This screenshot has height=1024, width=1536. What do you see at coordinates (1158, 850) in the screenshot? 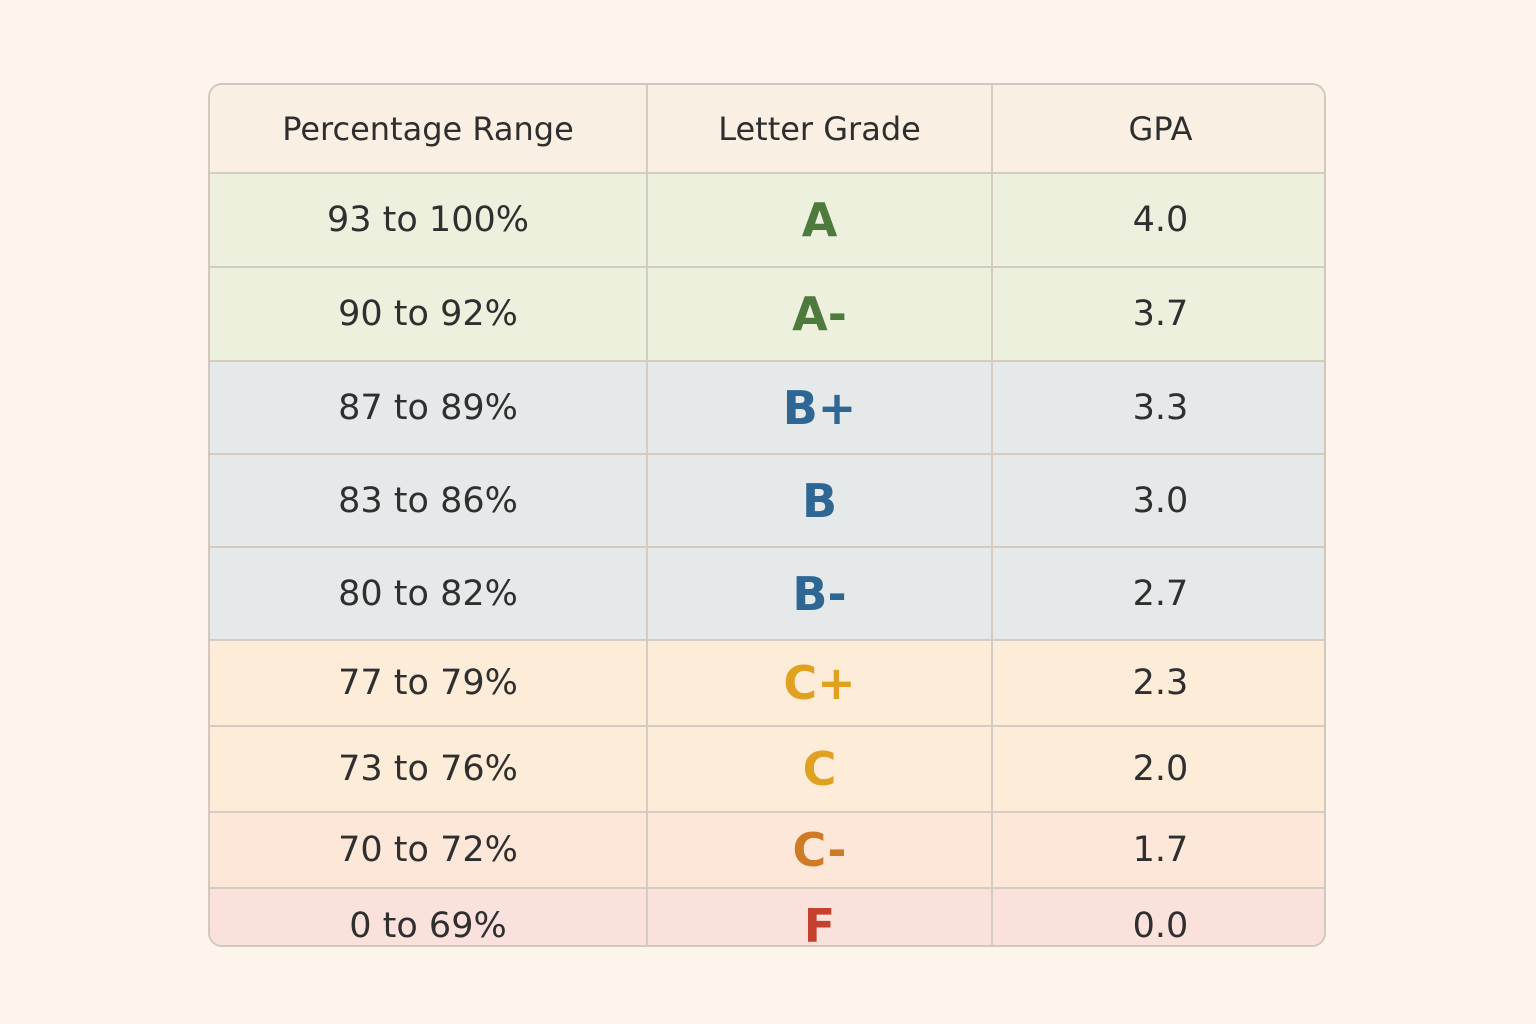
I see `gpa-cell: 1.7` at bounding box center [1158, 850].